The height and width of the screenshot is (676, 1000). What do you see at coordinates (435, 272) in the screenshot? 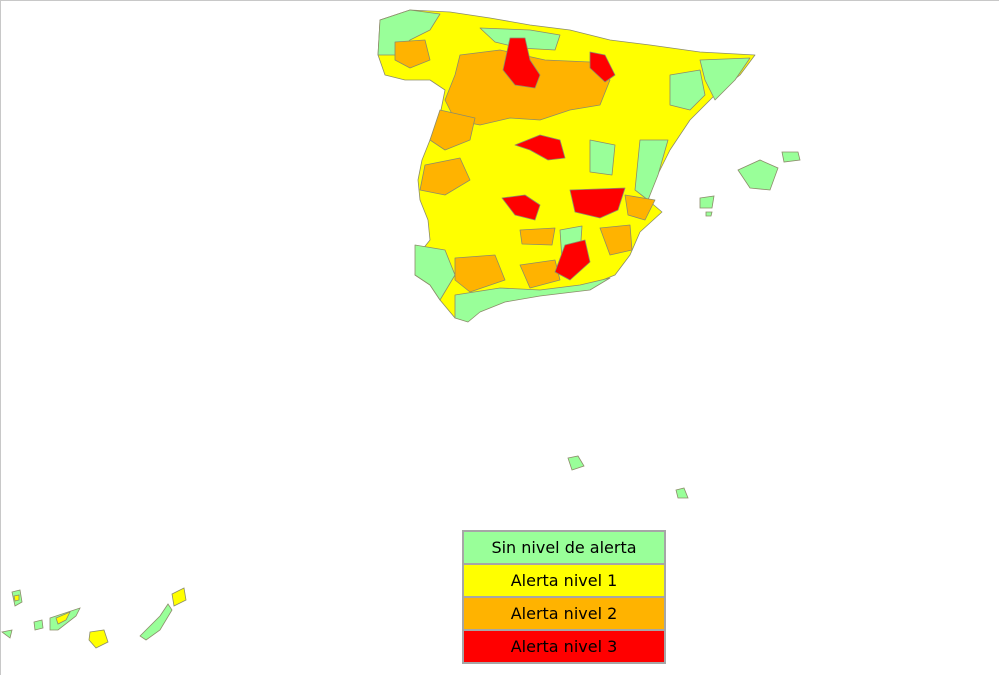
I see `andalucia-west-green` at bounding box center [435, 272].